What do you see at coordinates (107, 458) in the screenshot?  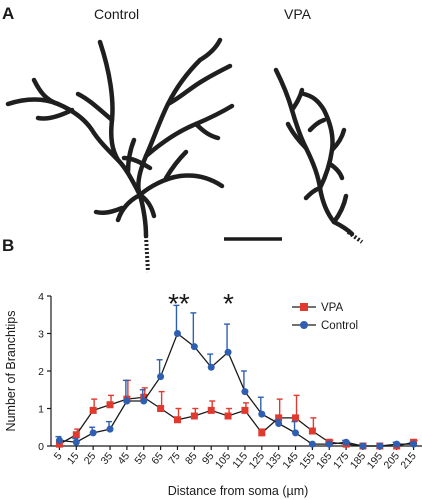 I see `x-tick-label: 35` at bounding box center [107, 458].